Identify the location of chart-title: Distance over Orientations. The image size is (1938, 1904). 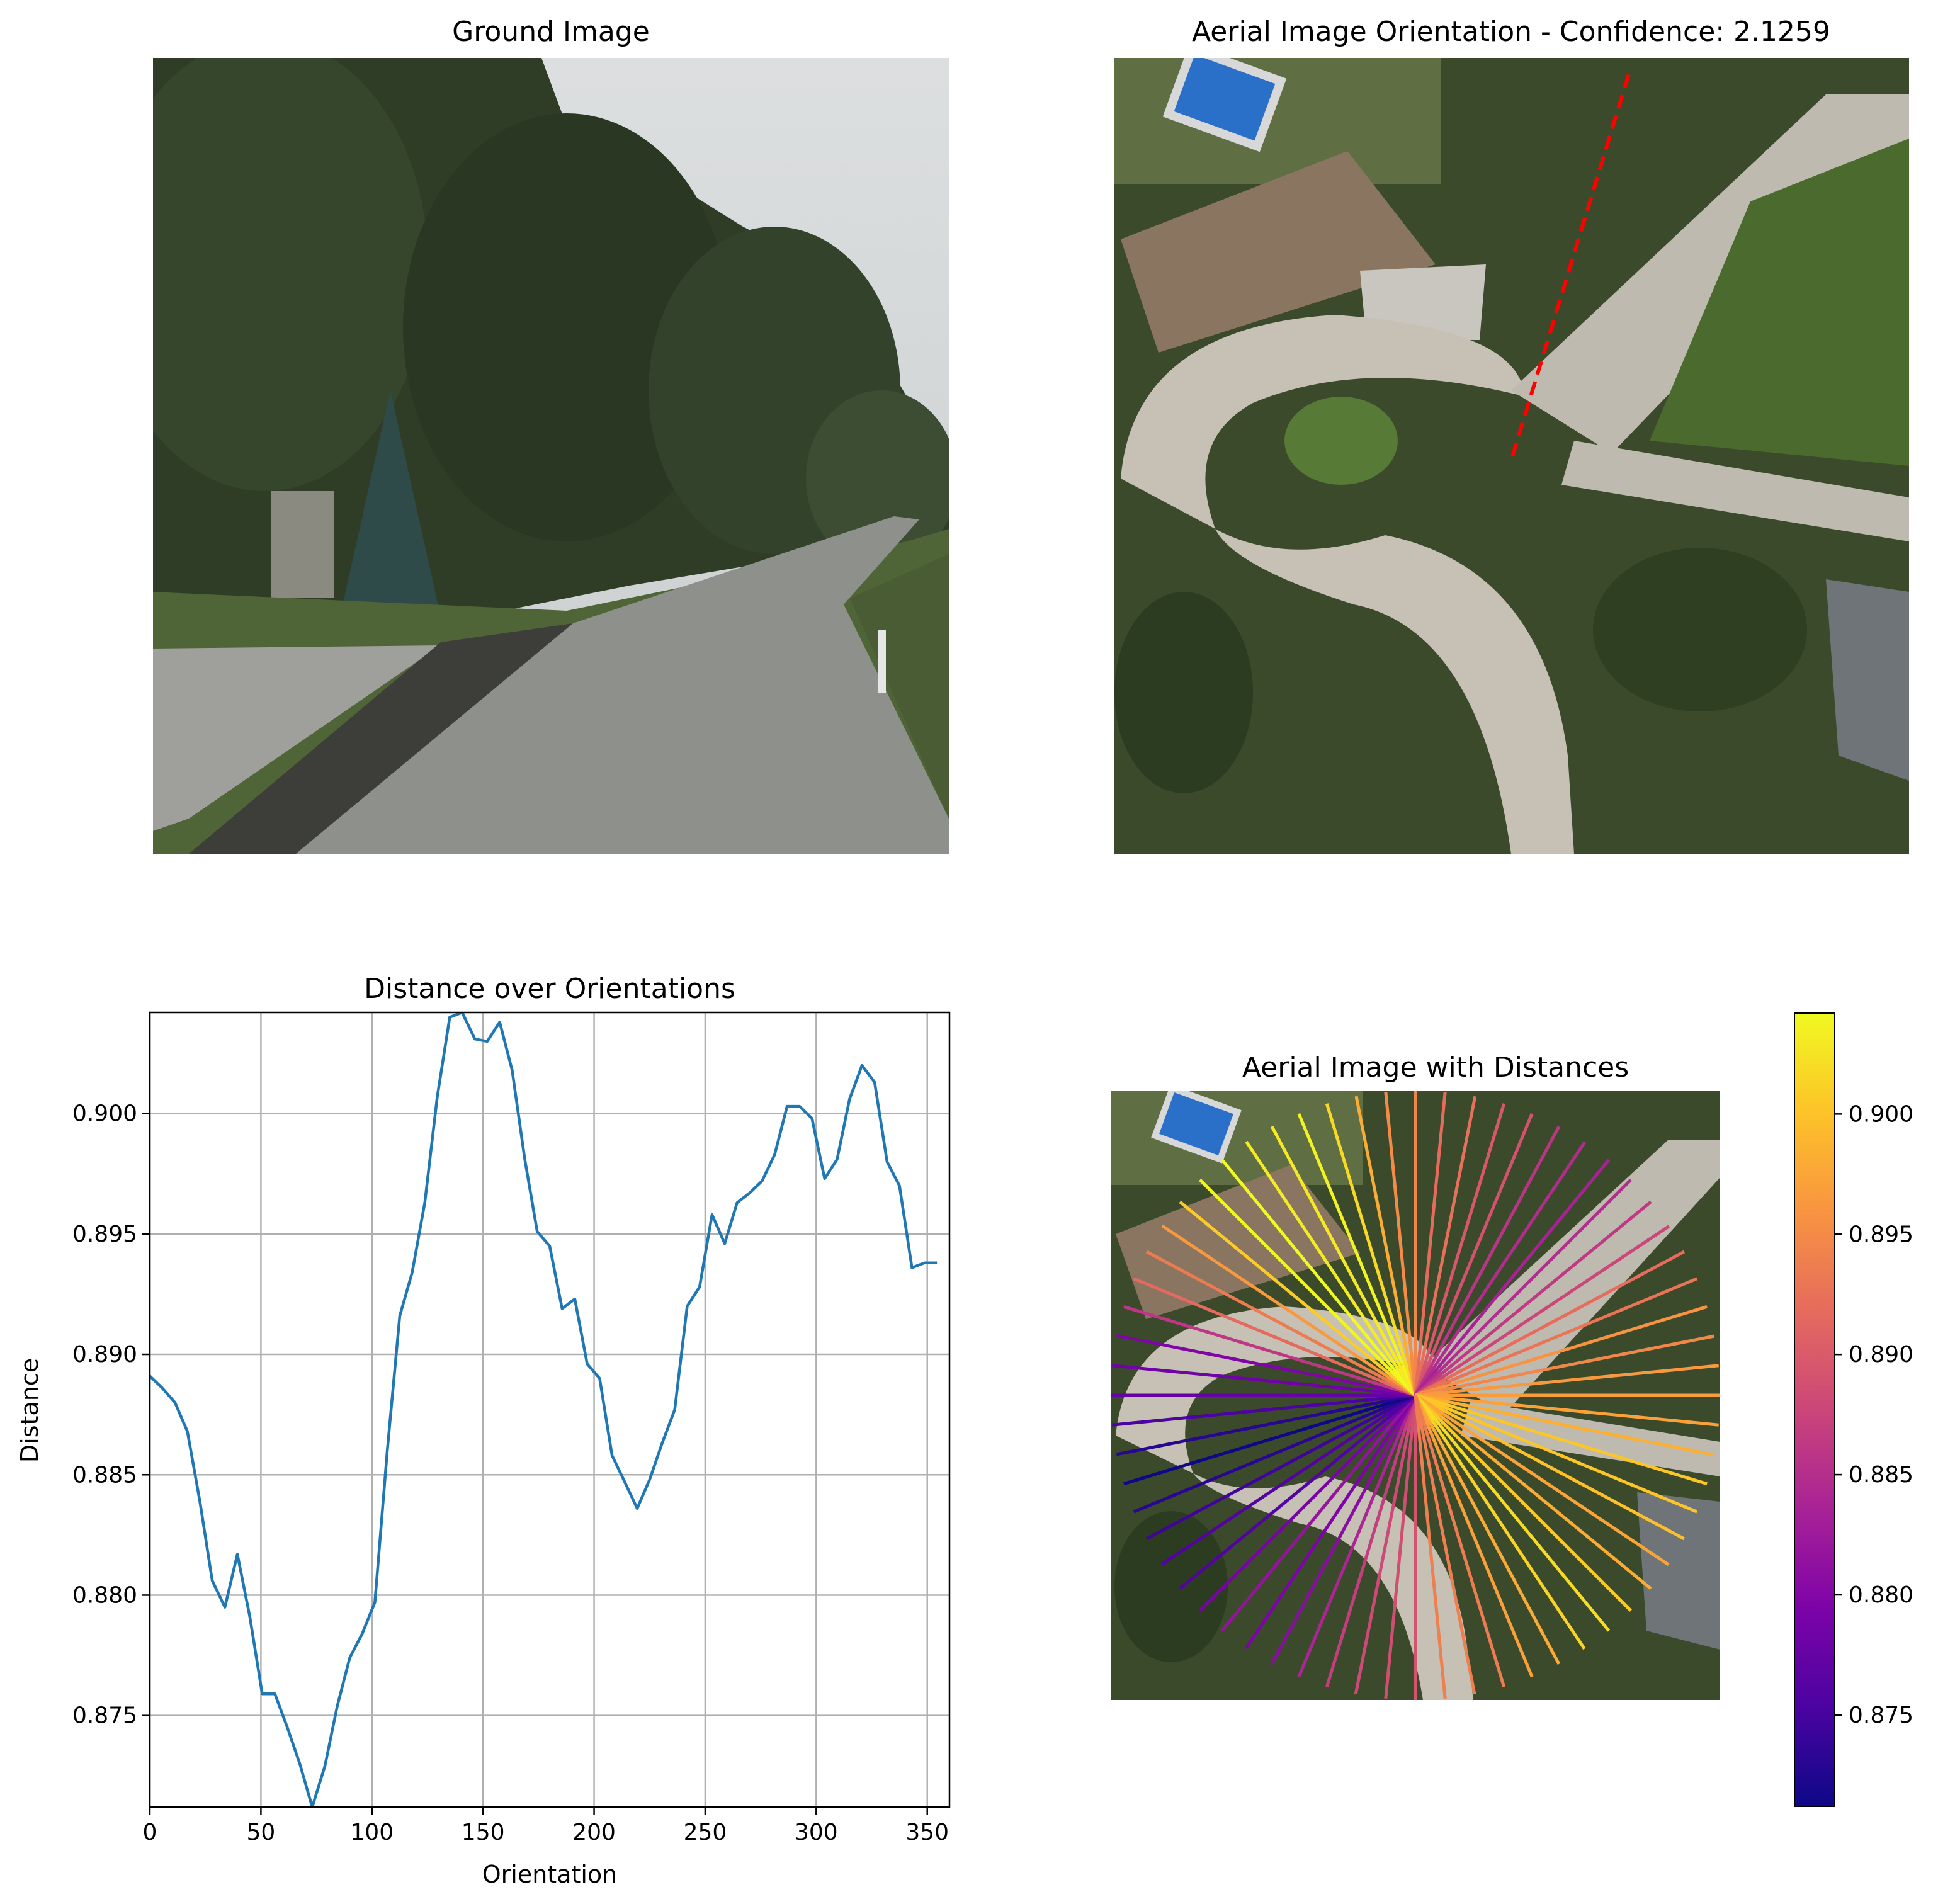
(549, 989).